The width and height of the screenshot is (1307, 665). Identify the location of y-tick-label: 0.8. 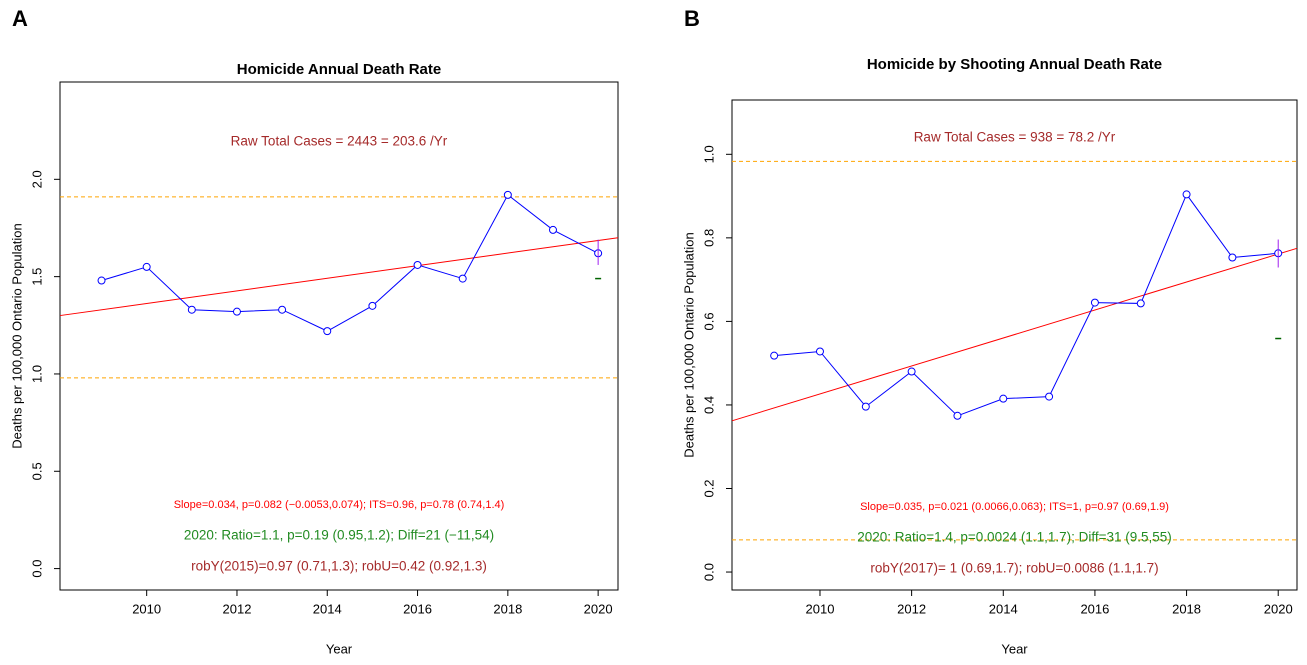
(708, 238).